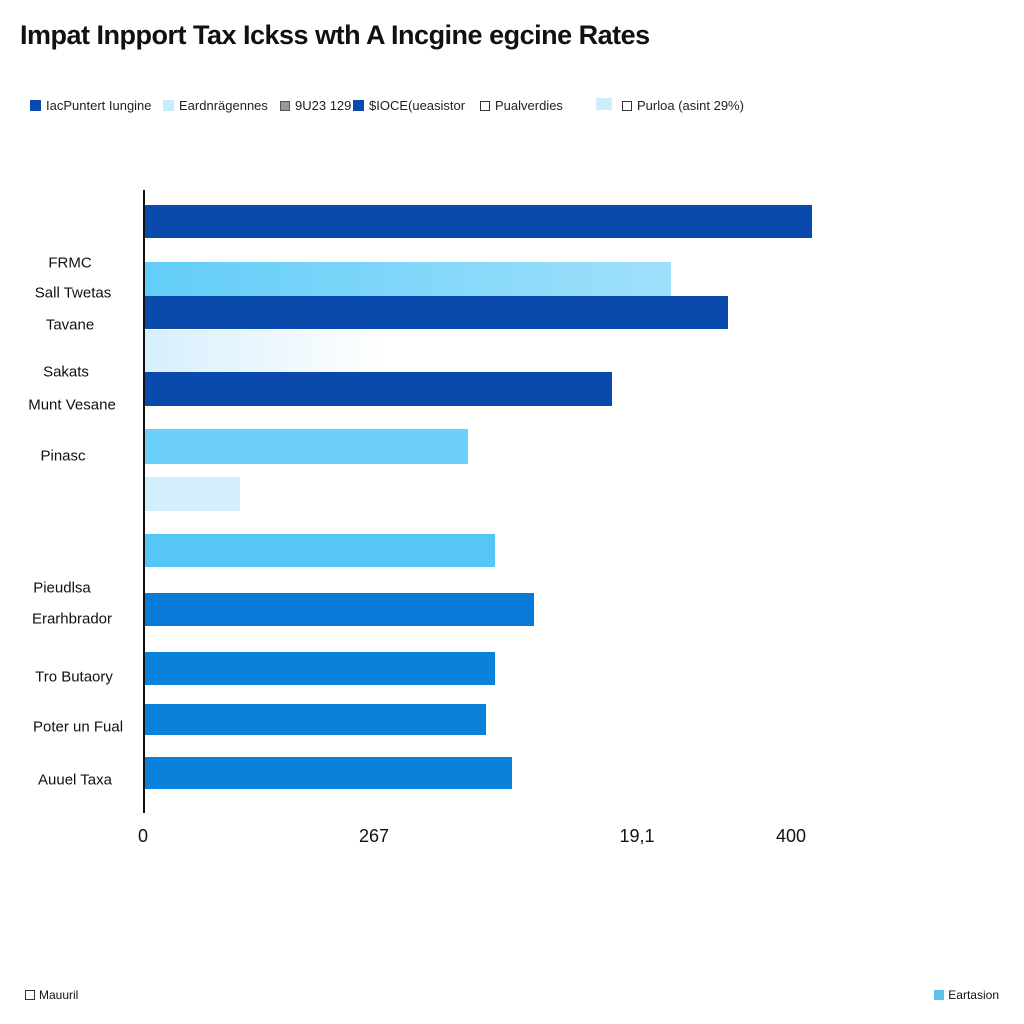 The width and height of the screenshot is (1024, 1024). Describe the element at coordinates (690, 105) in the screenshot. I see `legend-label: Purloa (asint 29%)` at that location.